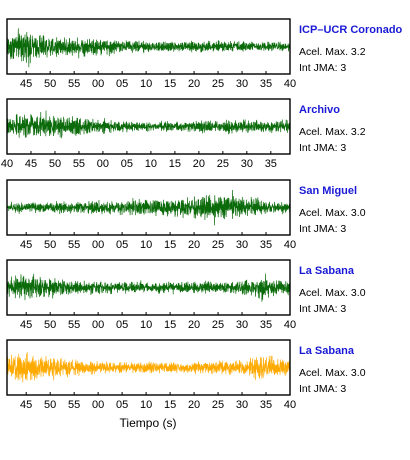  Describe the element at coordinates (319, 110) in the screenshot. I see `station-name: Archivo` at that location.